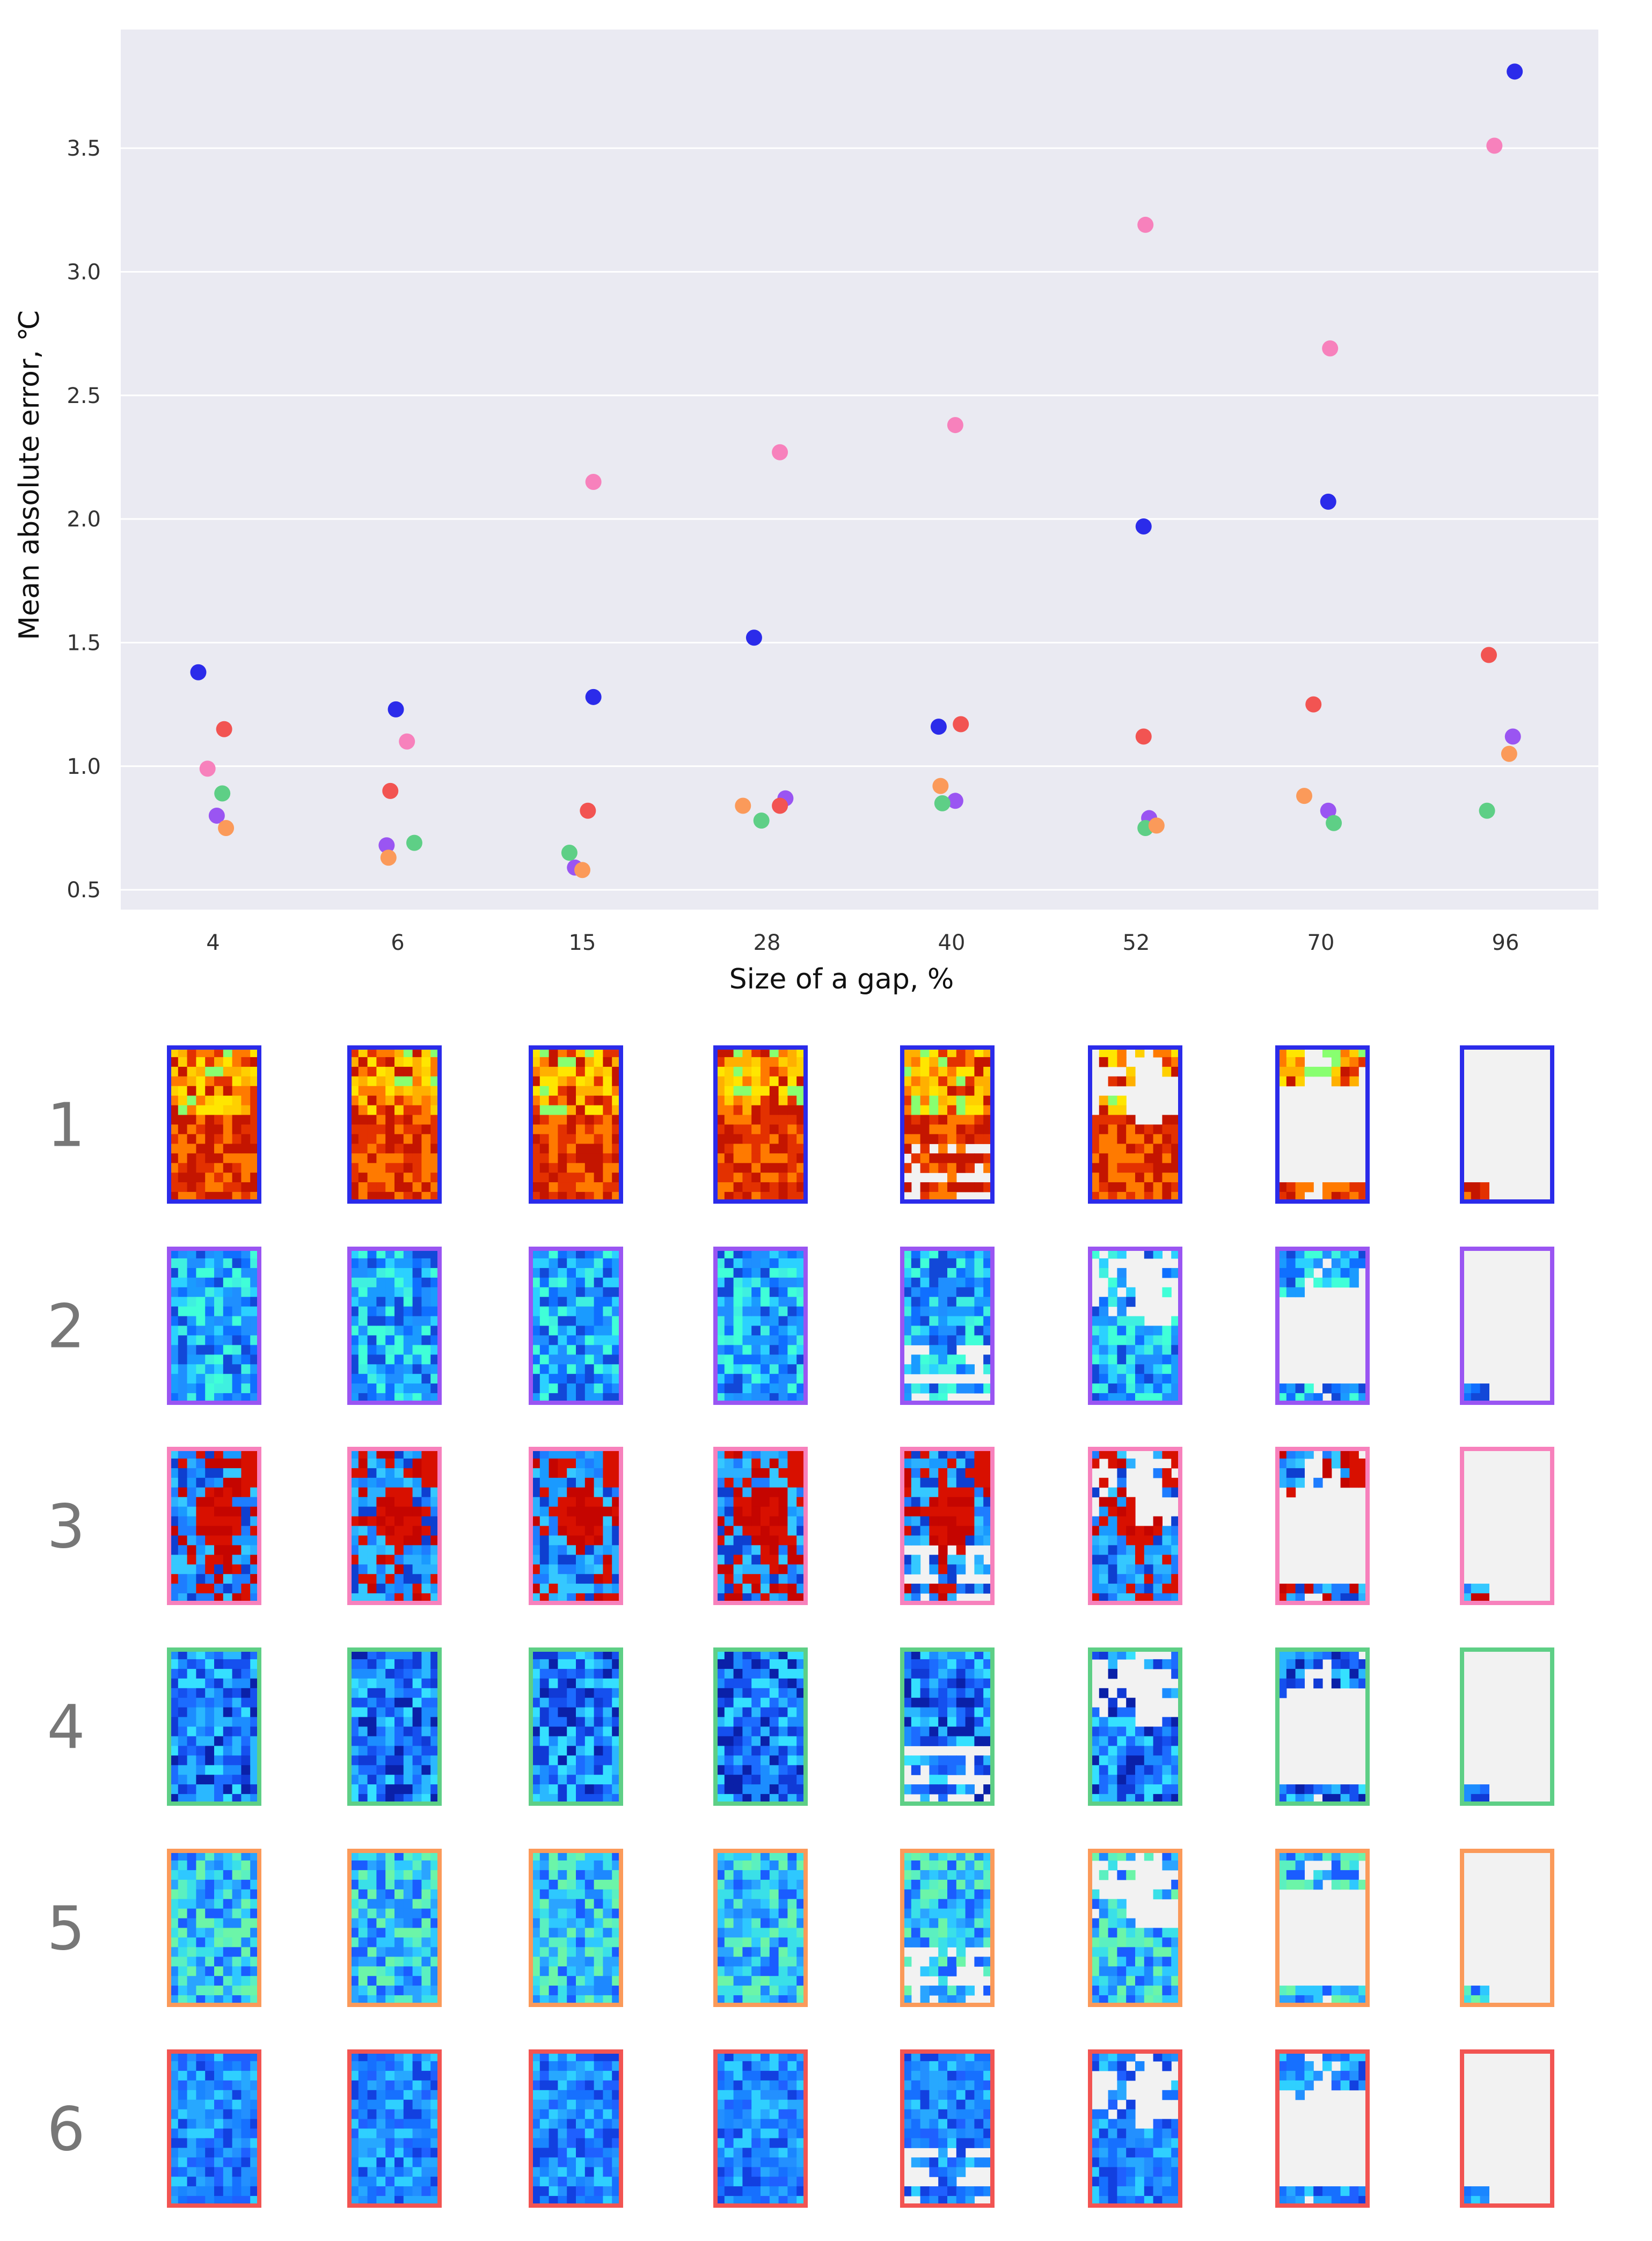 This screenshot has width=1652, height=2241. I want to click on x-tick-label: 96, so click(1505, 943).